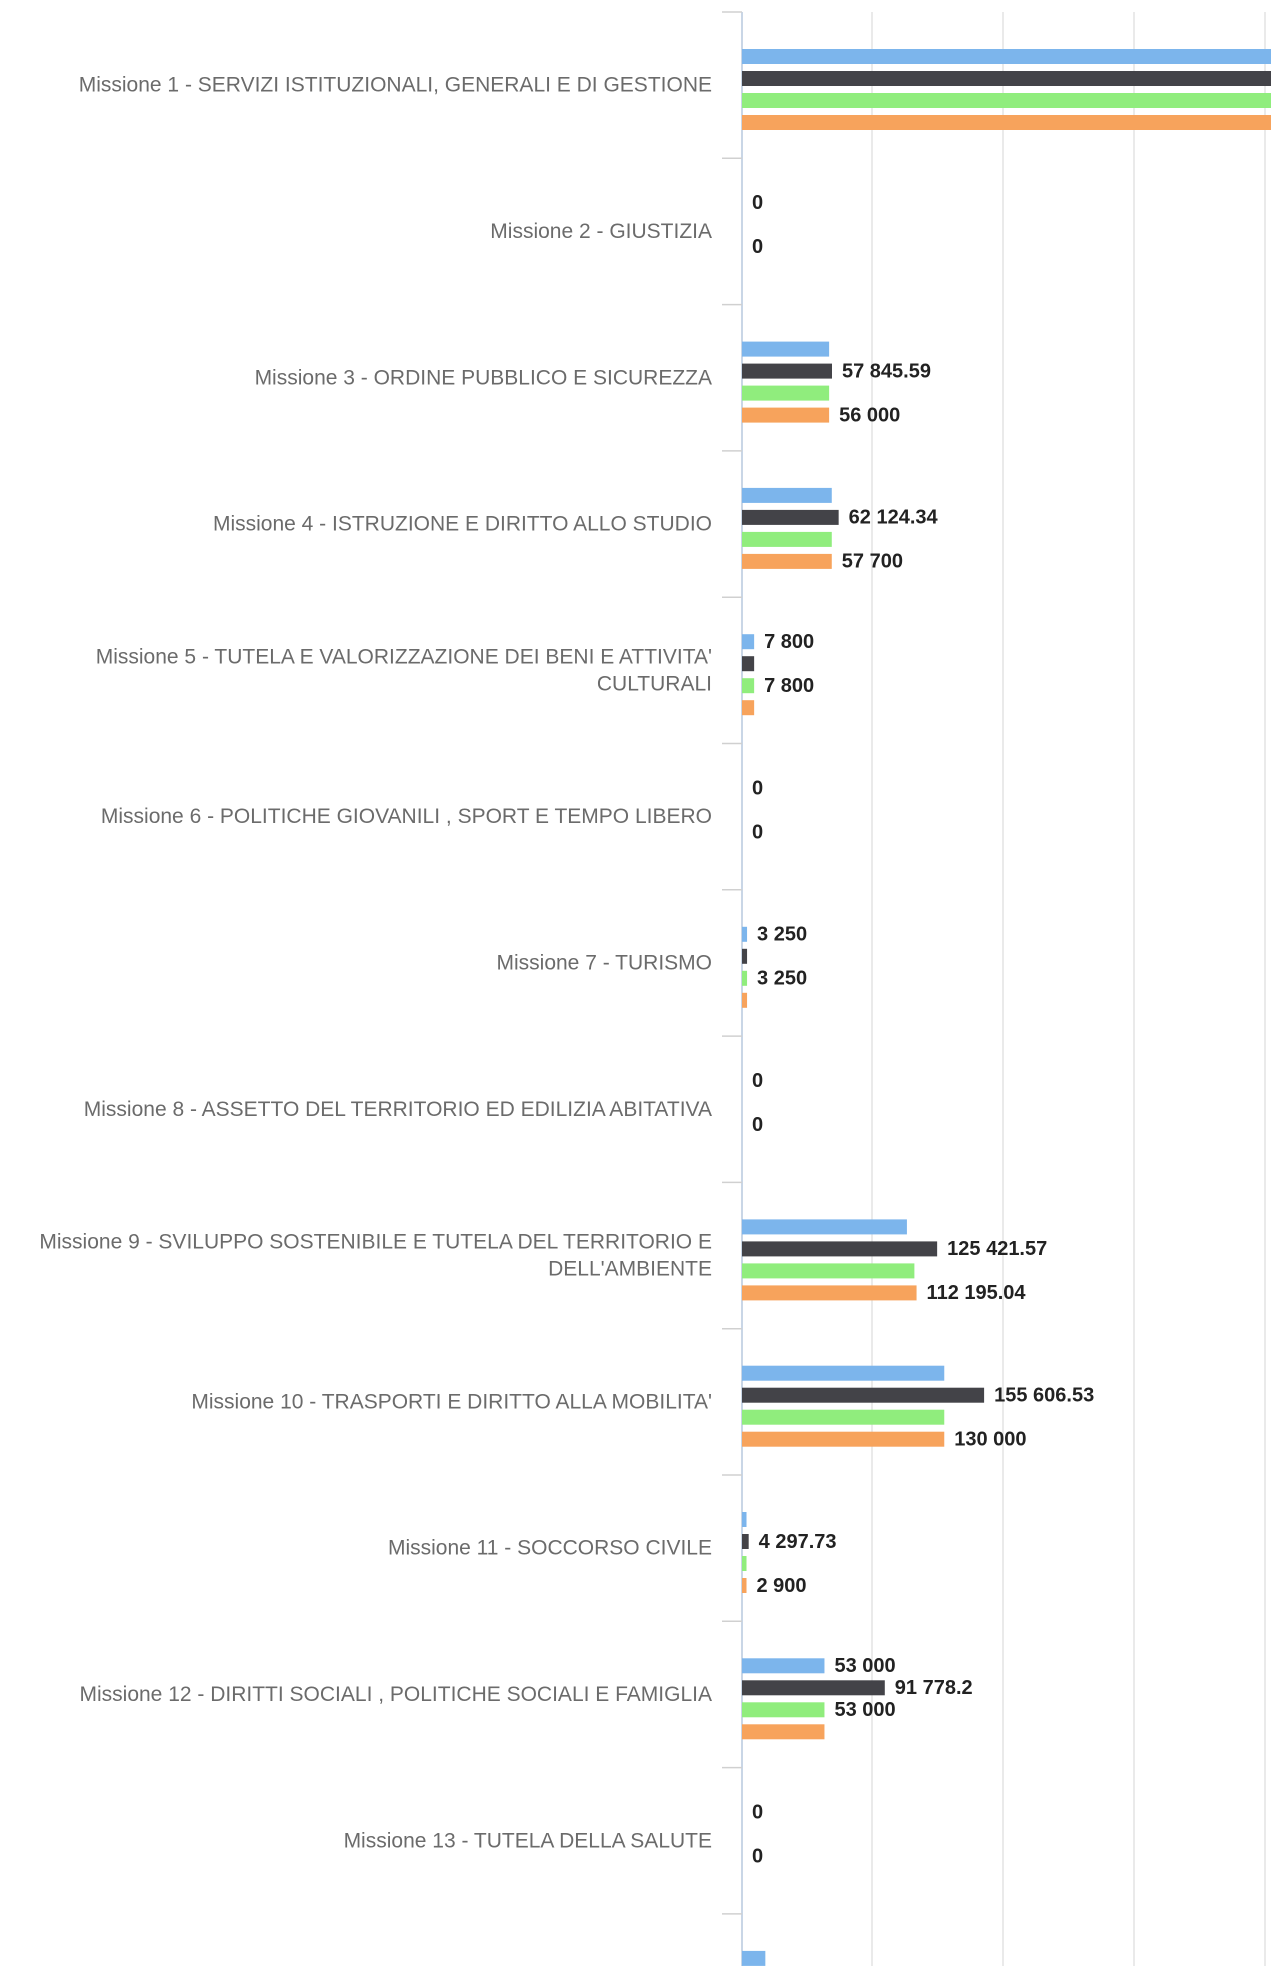 Image resolution: width=1271 pixels, height=1966 pixels. What do you see at coordinates (528, 1840) in the screenshot?
I see `category-label: Missione 13 - TUTELA DELLA SALUTE` at bounding box center [528, 1840].